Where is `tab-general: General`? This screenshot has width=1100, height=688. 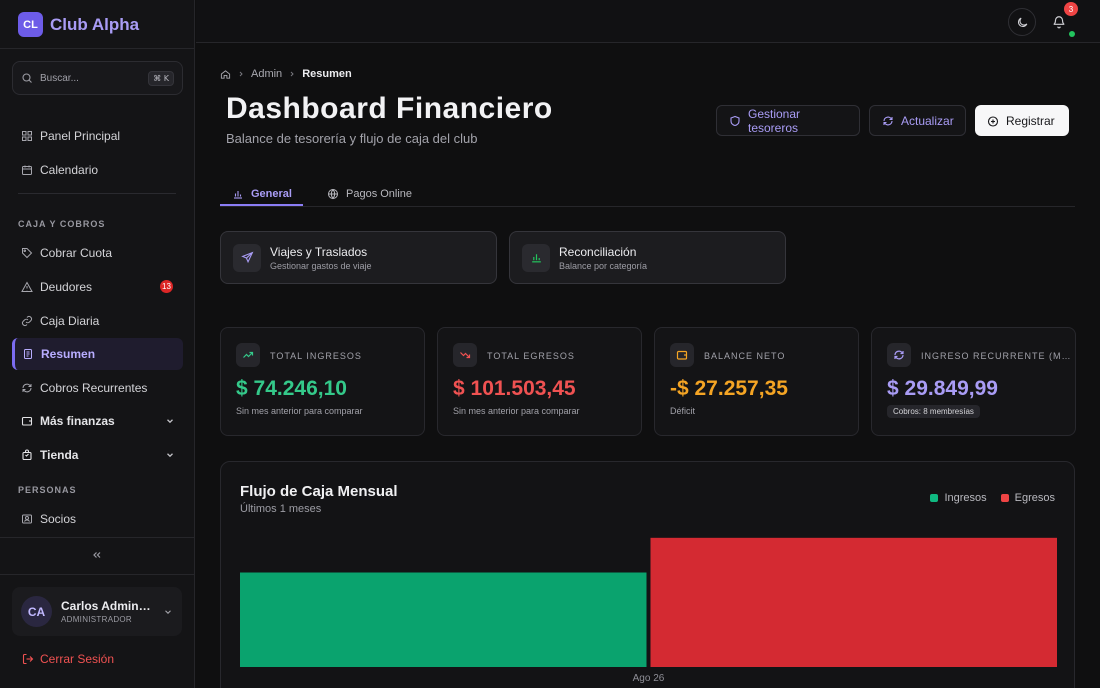 tab-general: General is located at coordinates (262, 194).